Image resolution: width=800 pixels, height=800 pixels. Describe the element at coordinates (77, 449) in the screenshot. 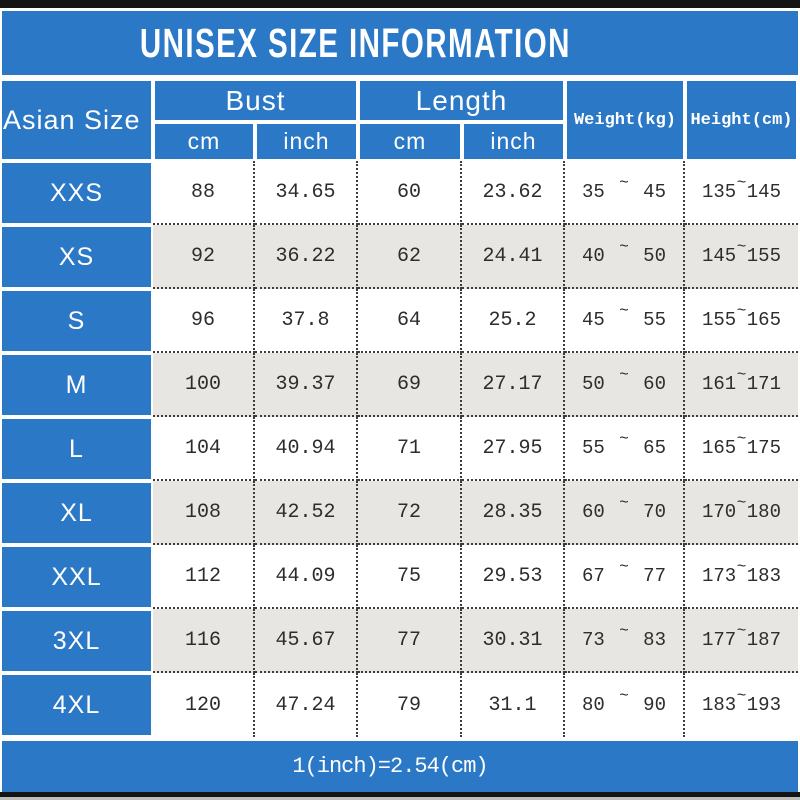

I see `size-label-l: L` at that location.